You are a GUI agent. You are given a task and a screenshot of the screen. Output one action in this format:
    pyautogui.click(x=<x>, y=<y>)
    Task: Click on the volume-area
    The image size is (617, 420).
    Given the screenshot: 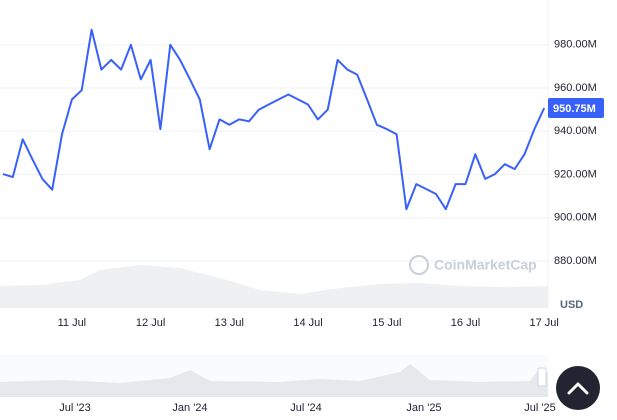 What is the action you would take?
    pyautogui.click(x=274, y=286)
    